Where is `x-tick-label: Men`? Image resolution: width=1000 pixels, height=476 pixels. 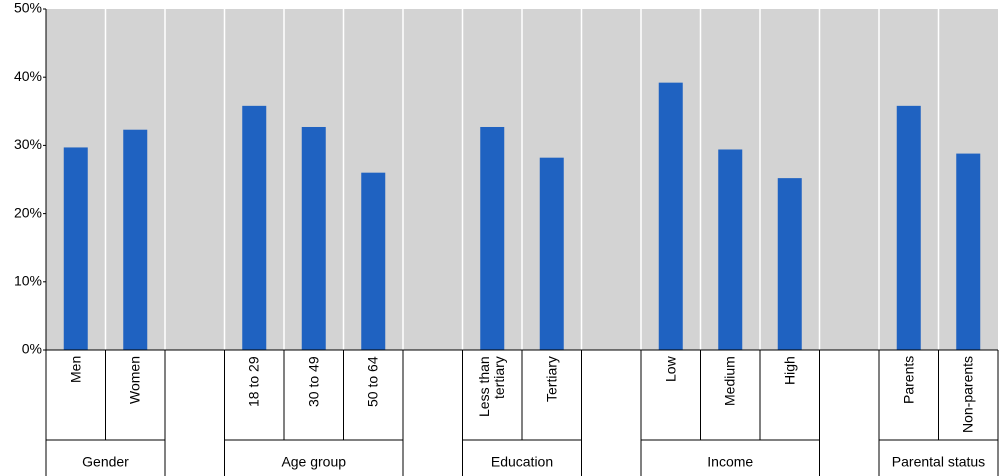 x-tick-label: Men is located at coordinates (75, 370).